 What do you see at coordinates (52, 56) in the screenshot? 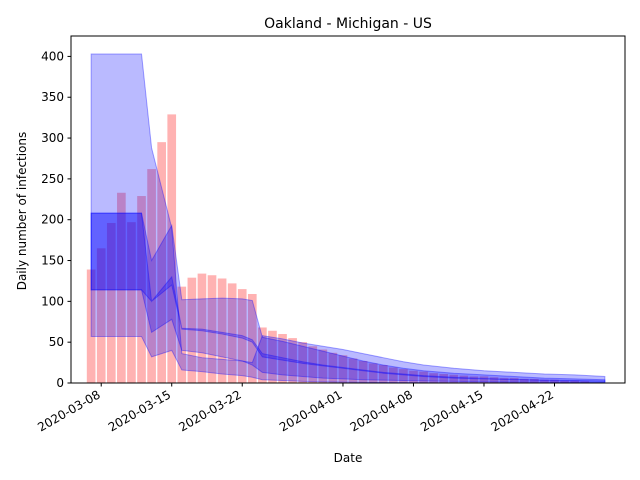
I see `y-tick-label: 400` at bounding box center [52, 56].